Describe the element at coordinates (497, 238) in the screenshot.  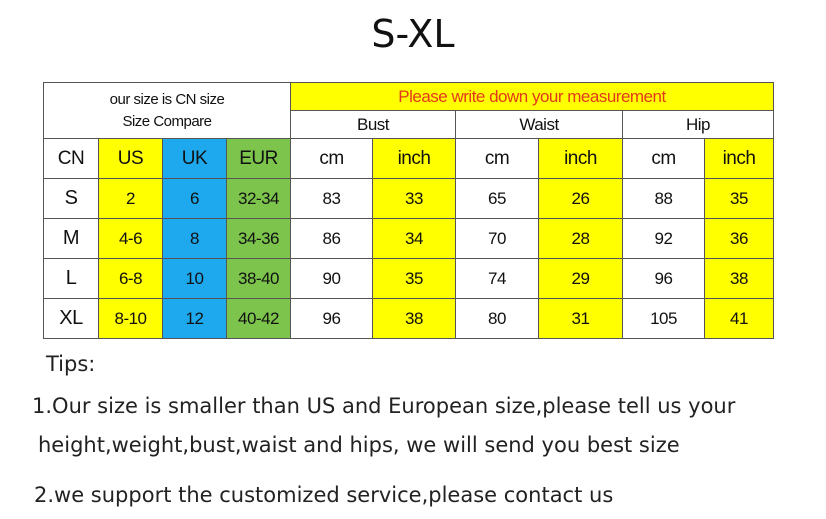
I see `table-cell: 70` at that location.